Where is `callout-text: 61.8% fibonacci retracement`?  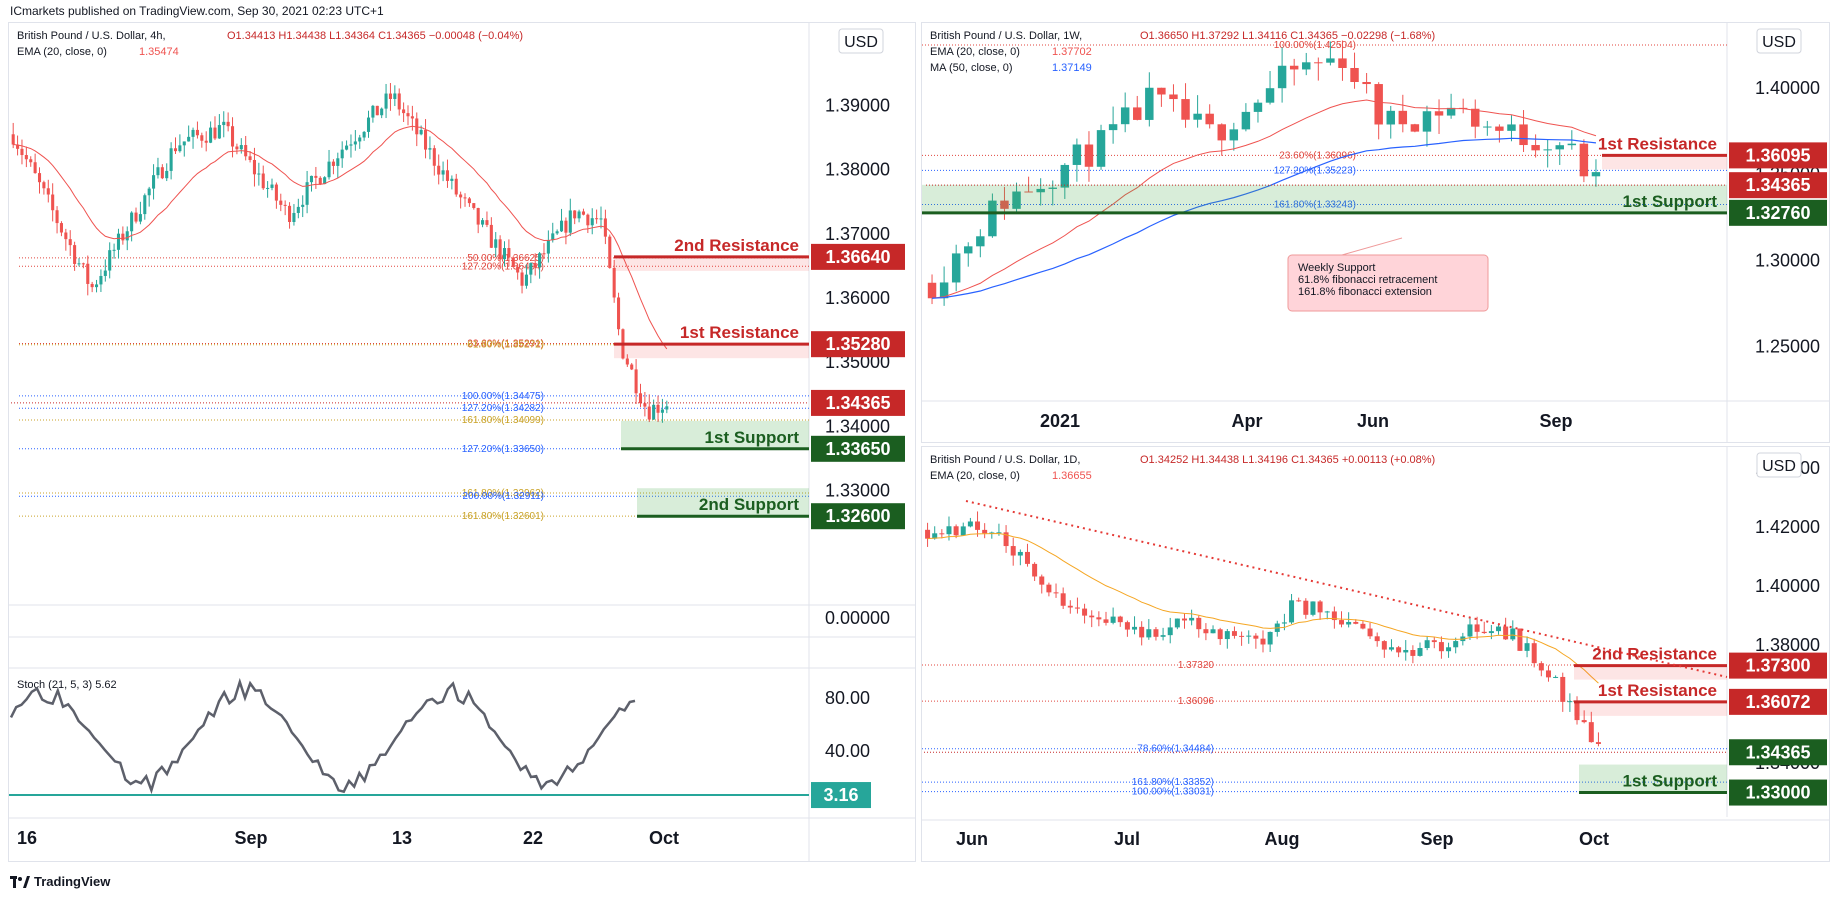 callout-text: 61.8% fibonacci retracement is located at coordinates (1367, 280).